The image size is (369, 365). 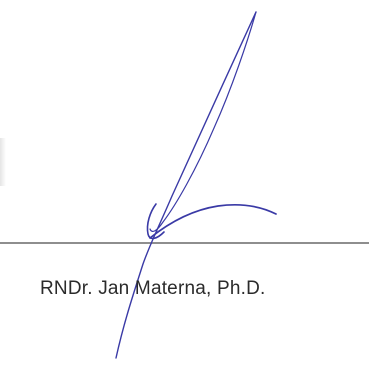 I want to click on signature-line, so click(x=184, y=243).